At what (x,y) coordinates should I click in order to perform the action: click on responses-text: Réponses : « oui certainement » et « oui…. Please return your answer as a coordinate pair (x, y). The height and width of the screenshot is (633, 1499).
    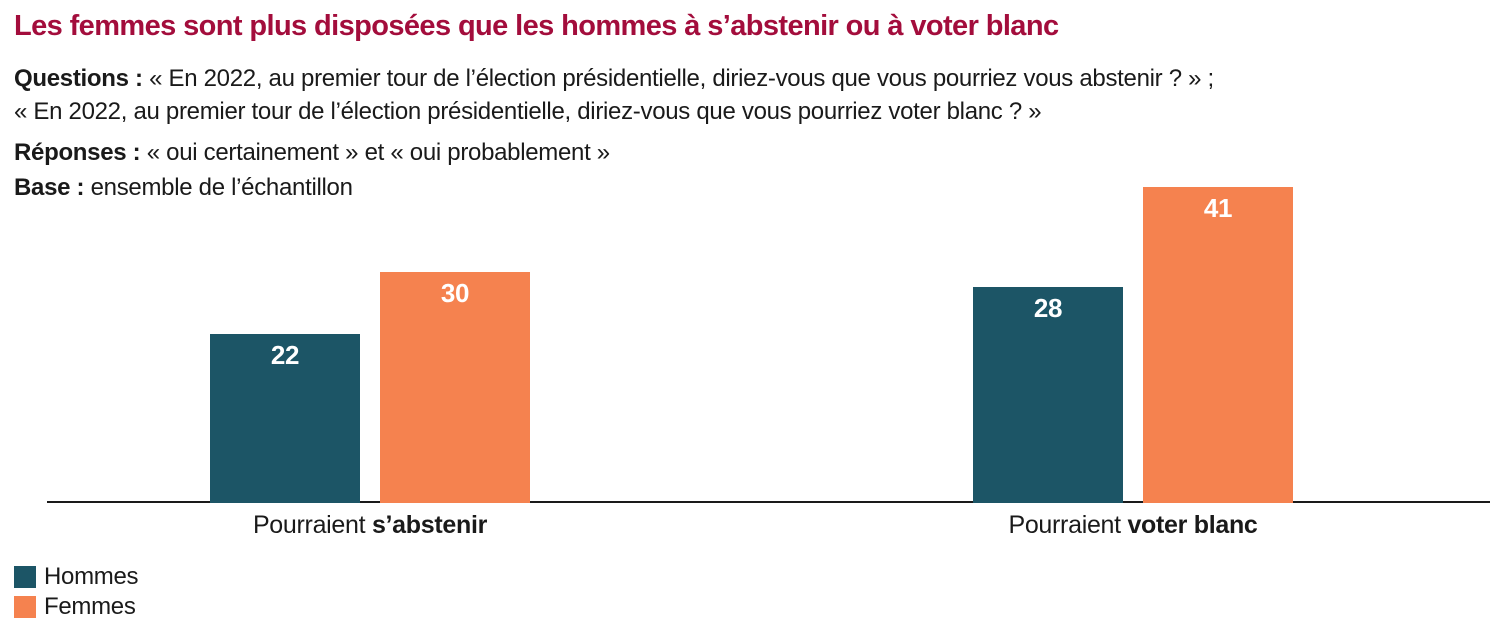
    Looking at the image, I should click on (312, 152).